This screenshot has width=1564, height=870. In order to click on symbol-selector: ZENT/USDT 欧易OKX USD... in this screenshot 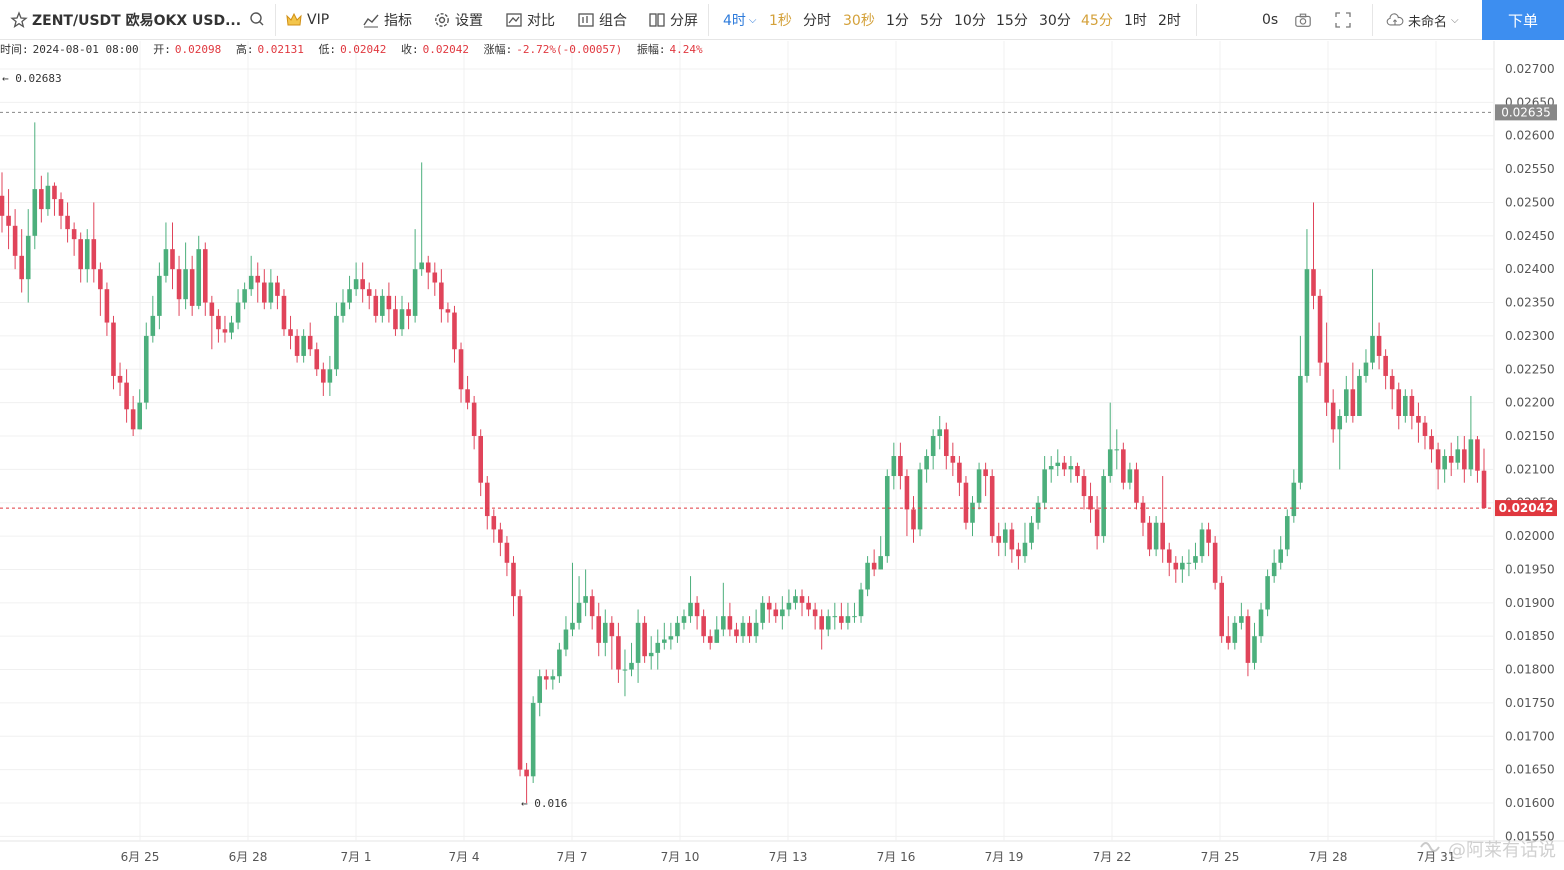, I will do `click(125, 20)`.